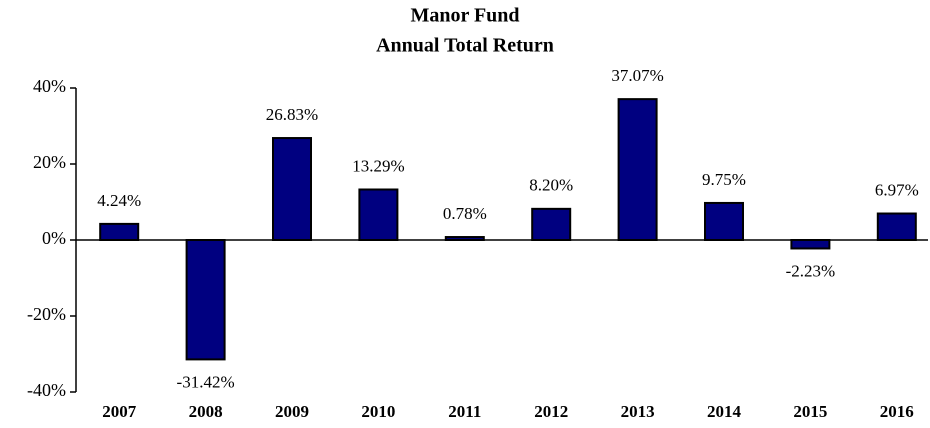 The image size is (930, 428). Describe the element at coordinates (206, 381) in the screenshot. I see `value-label: -31.42%` at that location.